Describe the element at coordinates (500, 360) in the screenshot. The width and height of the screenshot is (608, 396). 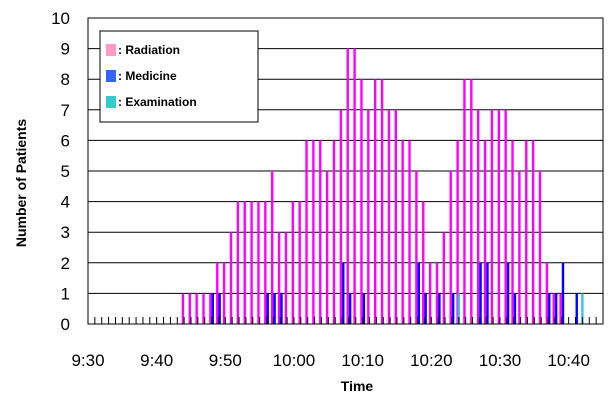
I see `x-tick-label: 10:30` at that location.